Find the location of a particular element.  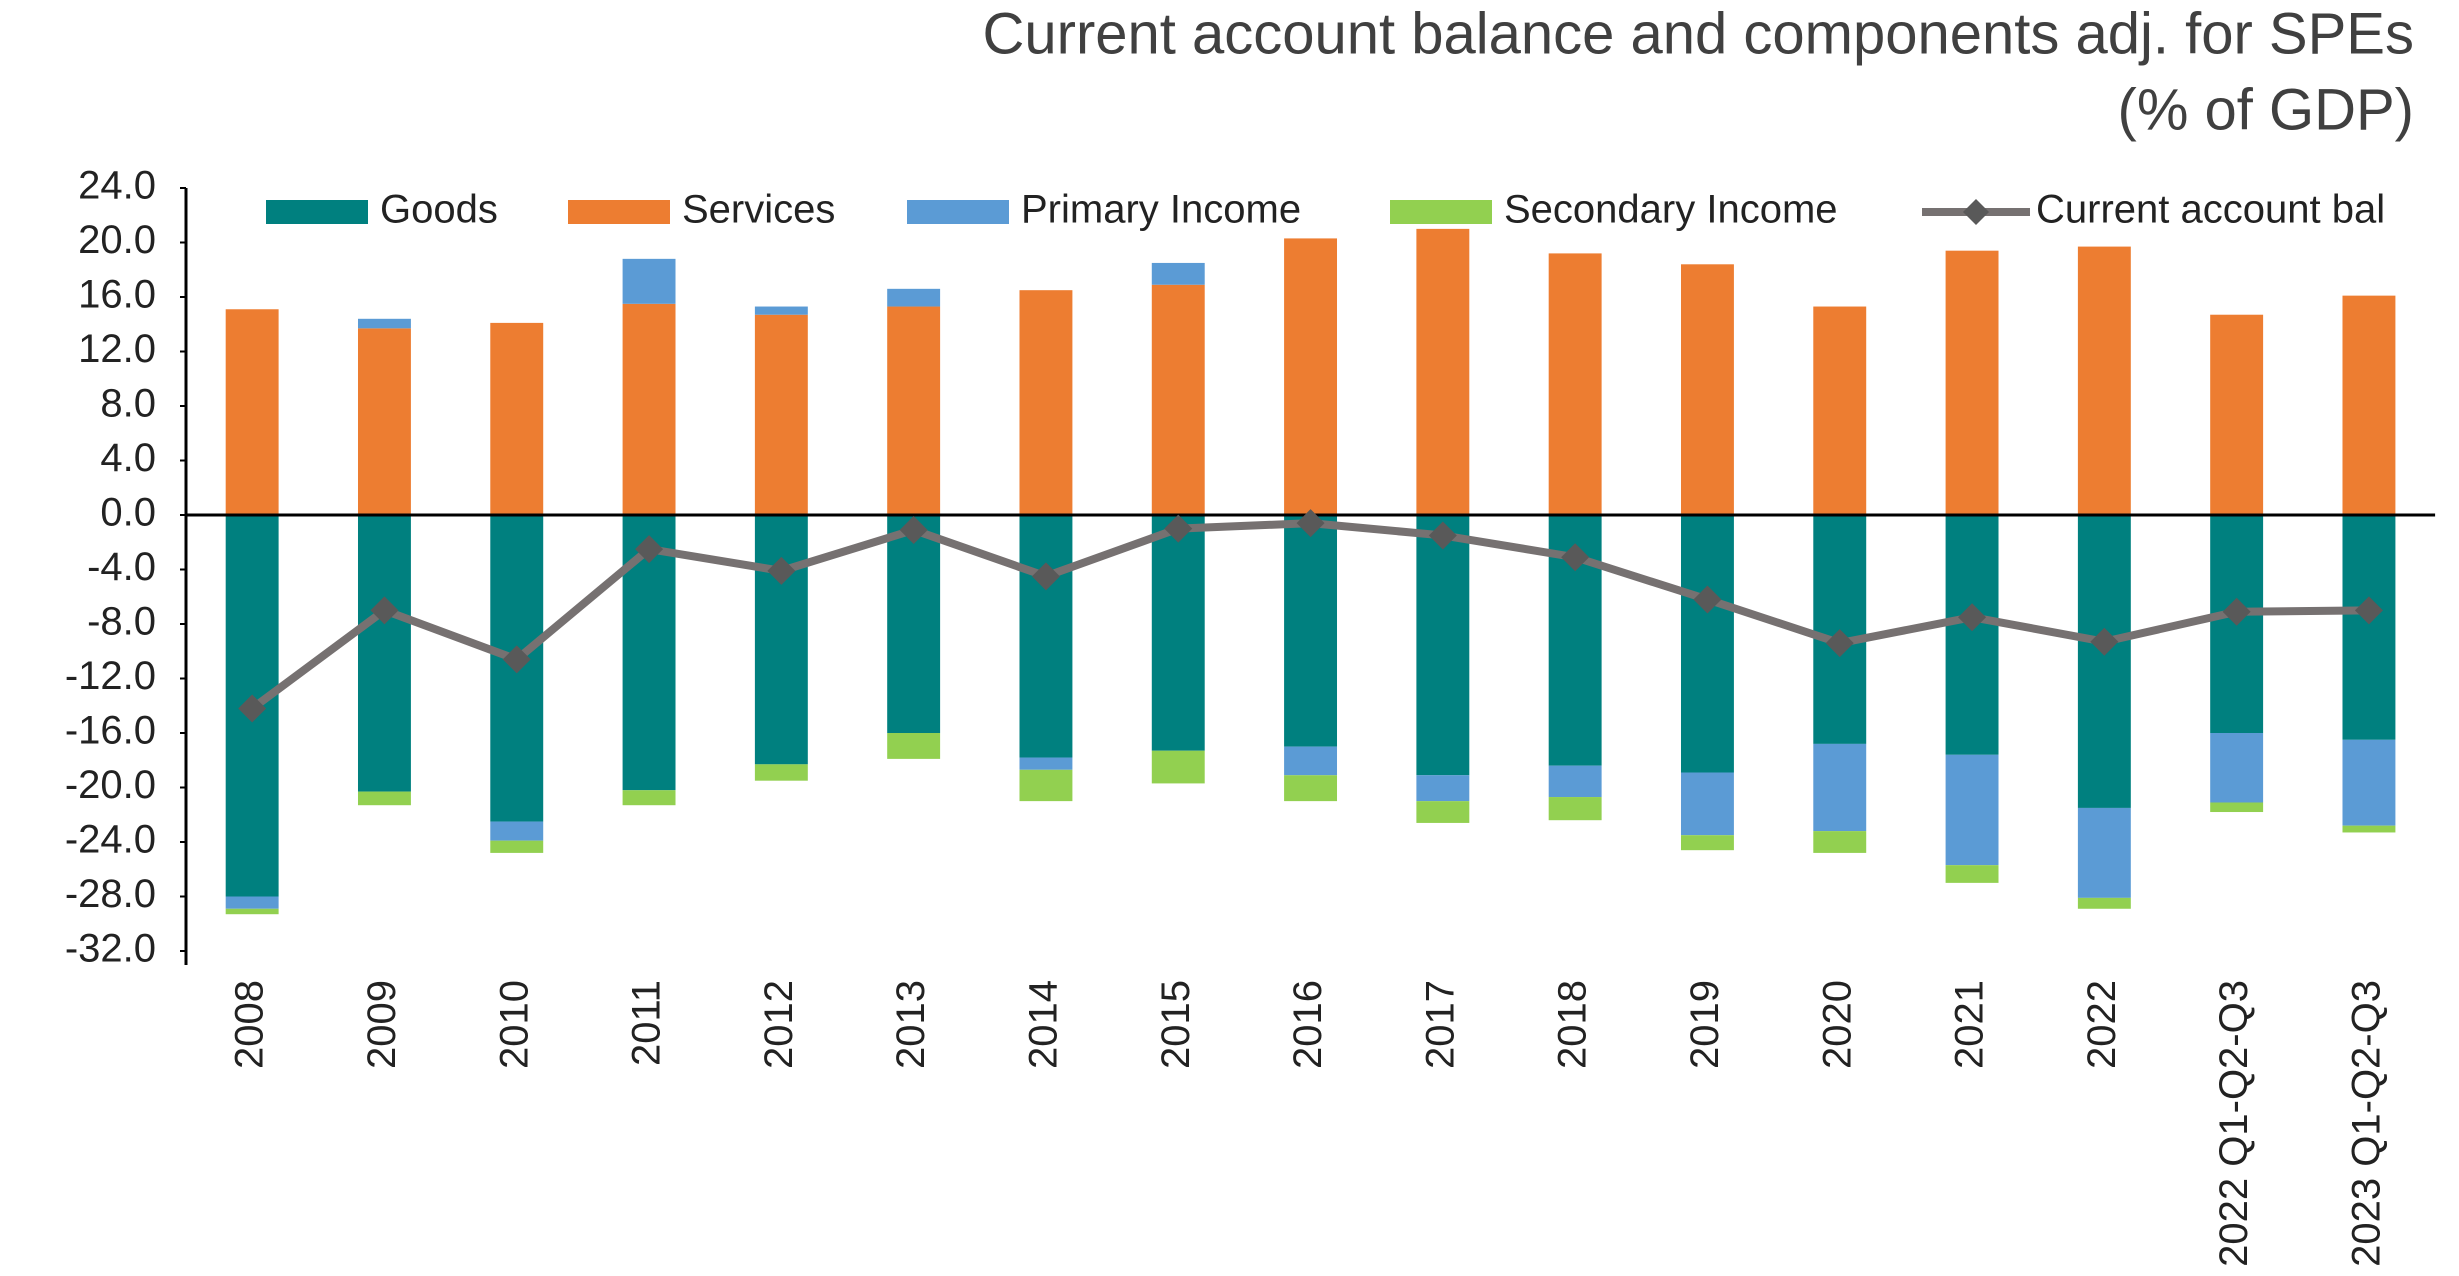

x-tick-label: 2021 is located at coordinates (1970, 1024).